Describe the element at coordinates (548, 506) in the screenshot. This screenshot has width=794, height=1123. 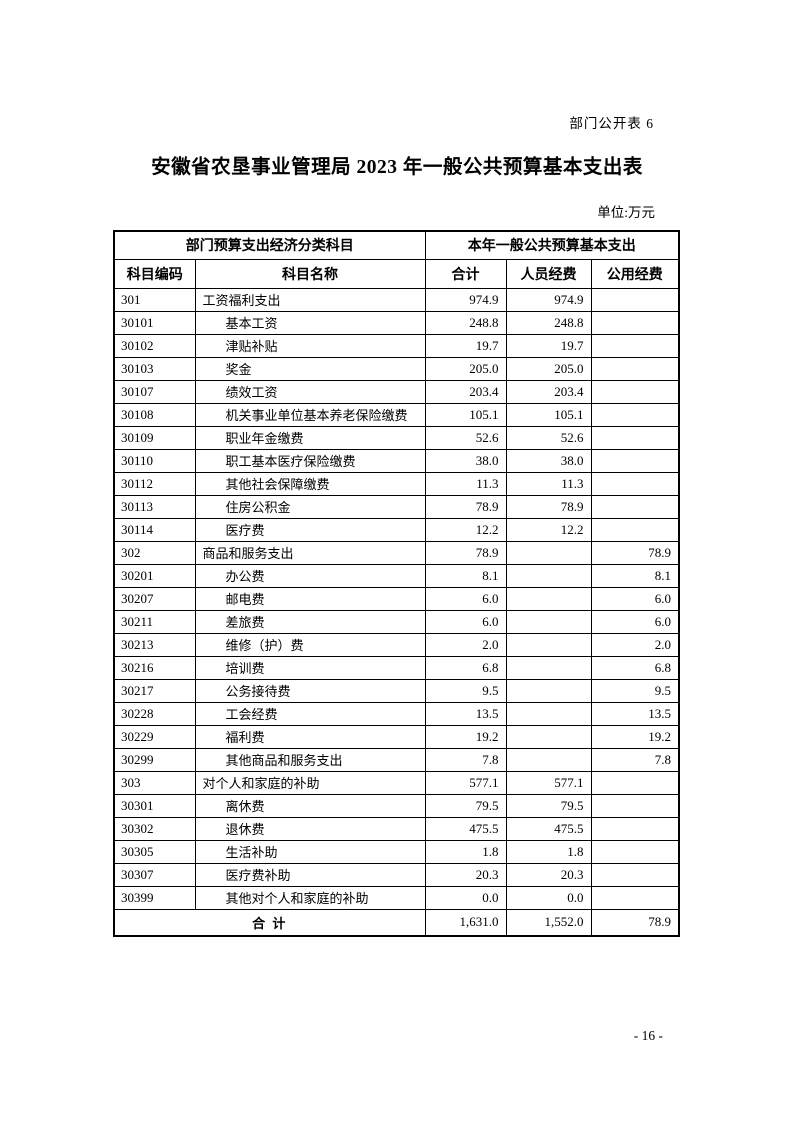
I see `cell-personnel: 78.9` at that location.